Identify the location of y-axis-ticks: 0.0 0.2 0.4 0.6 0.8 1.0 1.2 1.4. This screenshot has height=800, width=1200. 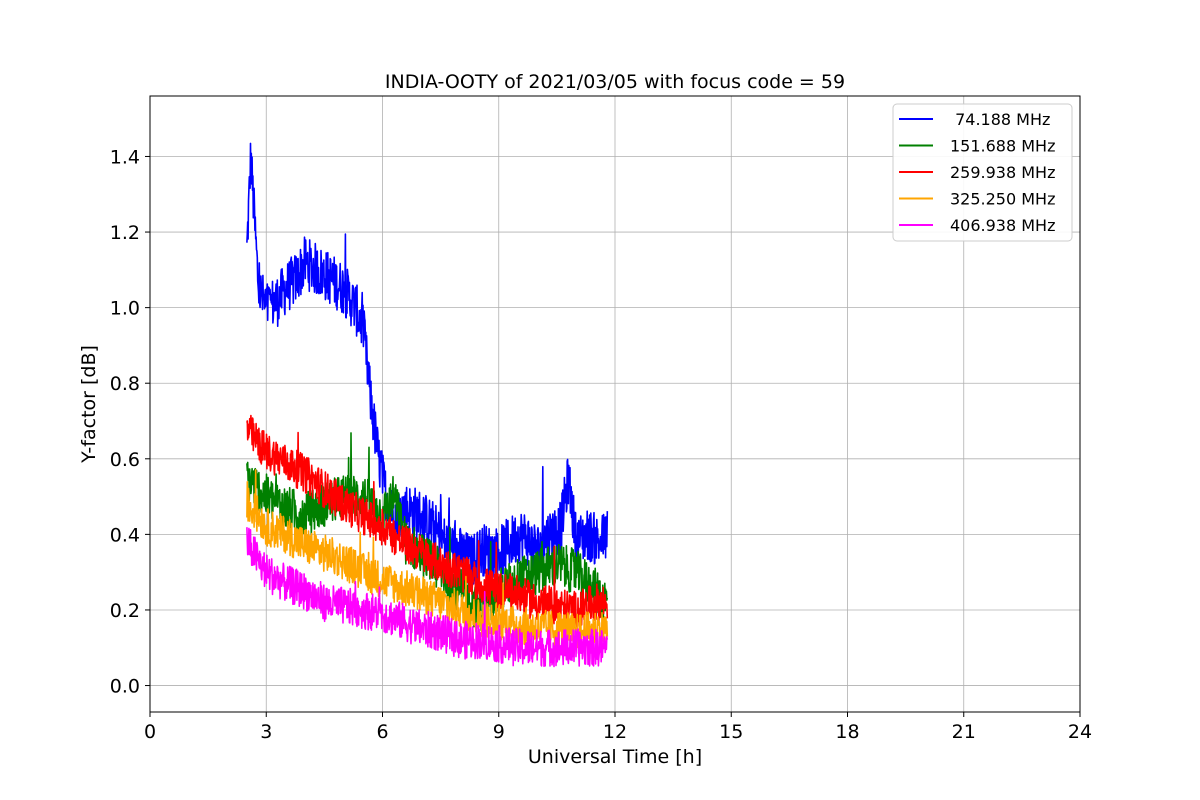
(130, 422).